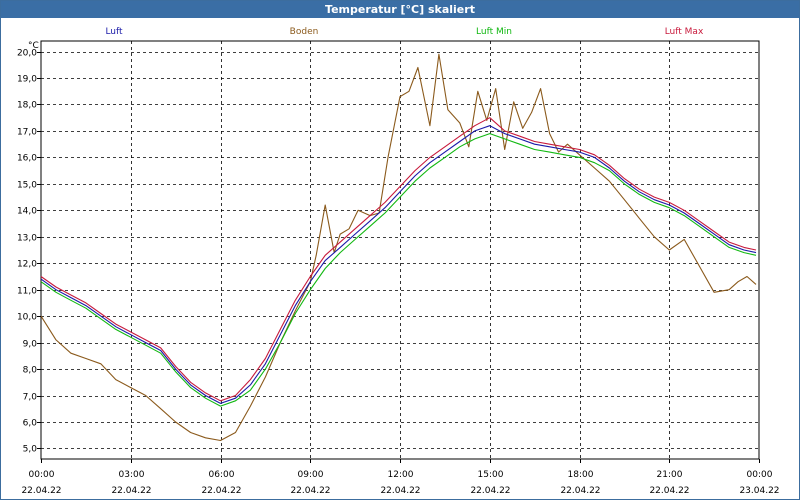  I want to click on legend-luft-max: Luft Max, so click(684, 32).